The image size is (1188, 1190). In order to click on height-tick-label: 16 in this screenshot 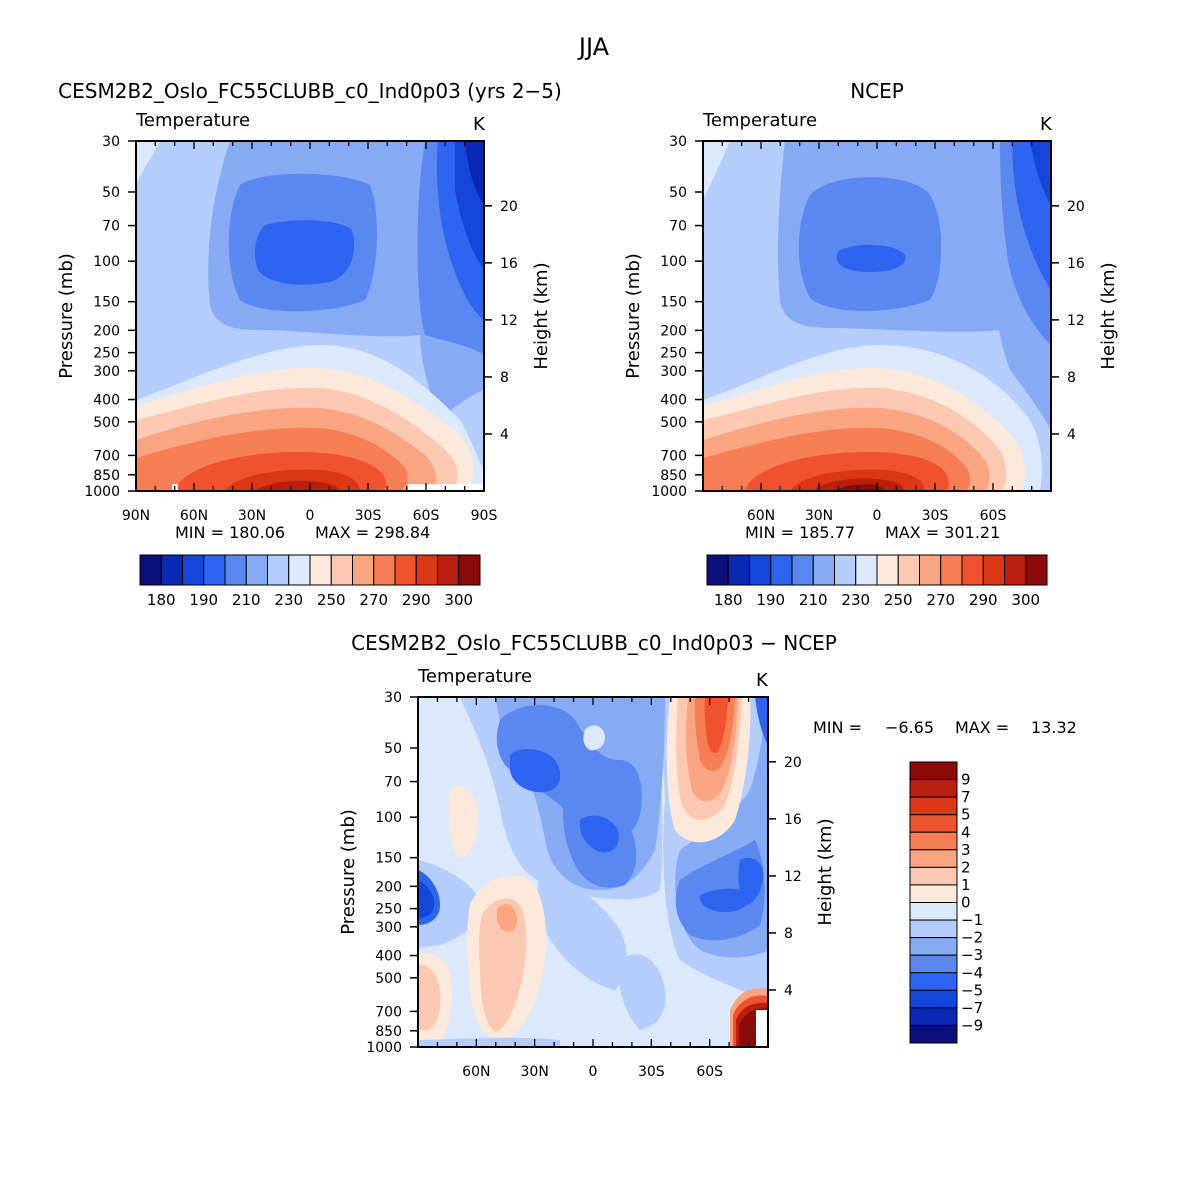, I will do `click(1076, 264)`.